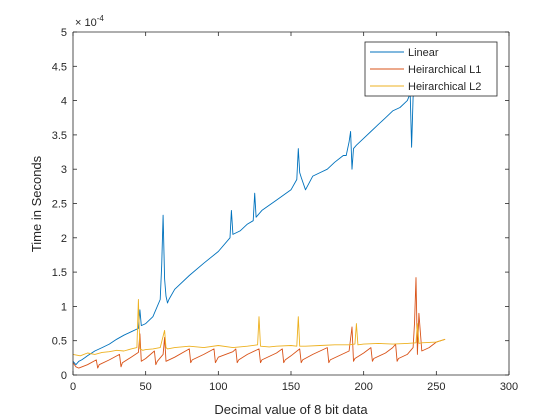 Image resolution: width=560 pixels, height=420 pixels. Describe the element at coordinates (64, 307) in the screenshot. I see `y-tick-label: 1` at that location.